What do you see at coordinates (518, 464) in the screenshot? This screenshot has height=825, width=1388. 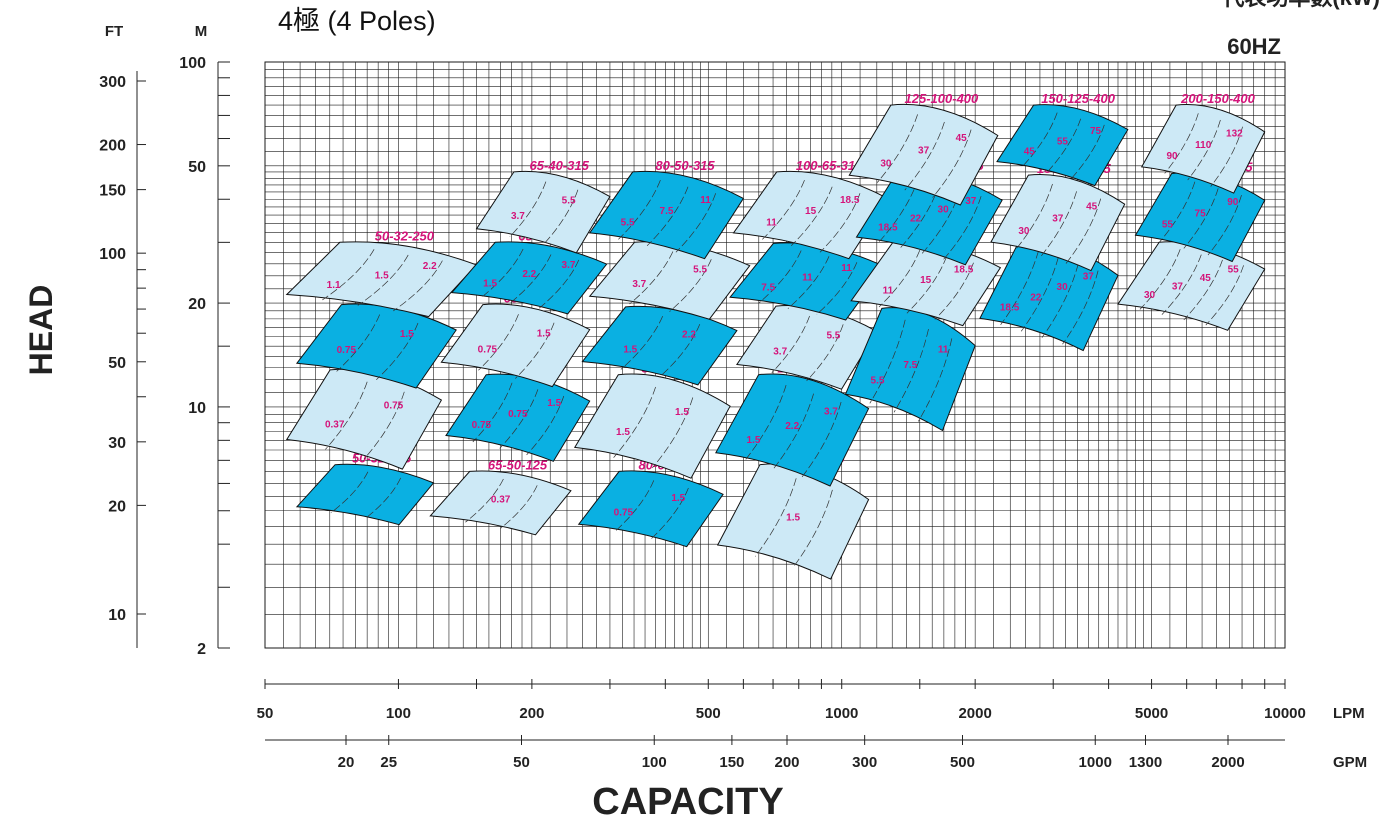 I see `zone-model-label: 65-50-125` at bounding box center [518, 464].